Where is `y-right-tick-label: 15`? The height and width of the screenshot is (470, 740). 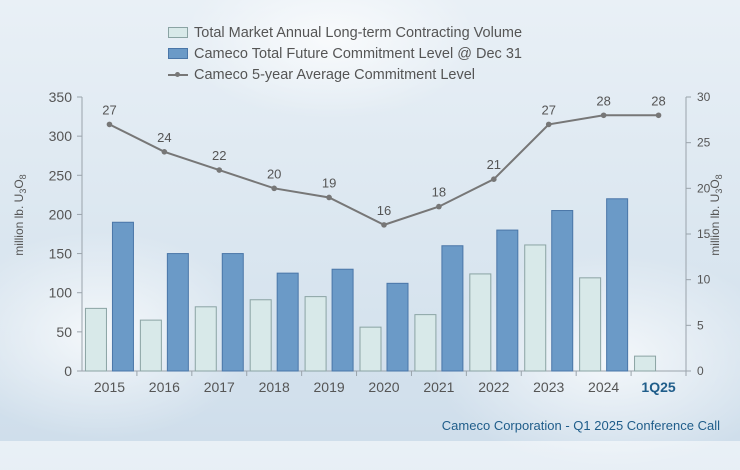 y-right-tick-label: 15 is located at coordinates (704, 234).